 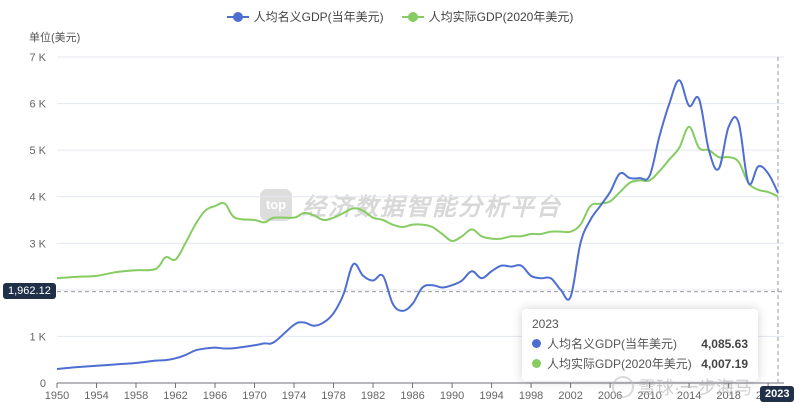 What do you see at coordinates (724, 343) in the screenshot?
I see `tooltip-value-nominal: 4,085.63` at bounding box center [724, 343].